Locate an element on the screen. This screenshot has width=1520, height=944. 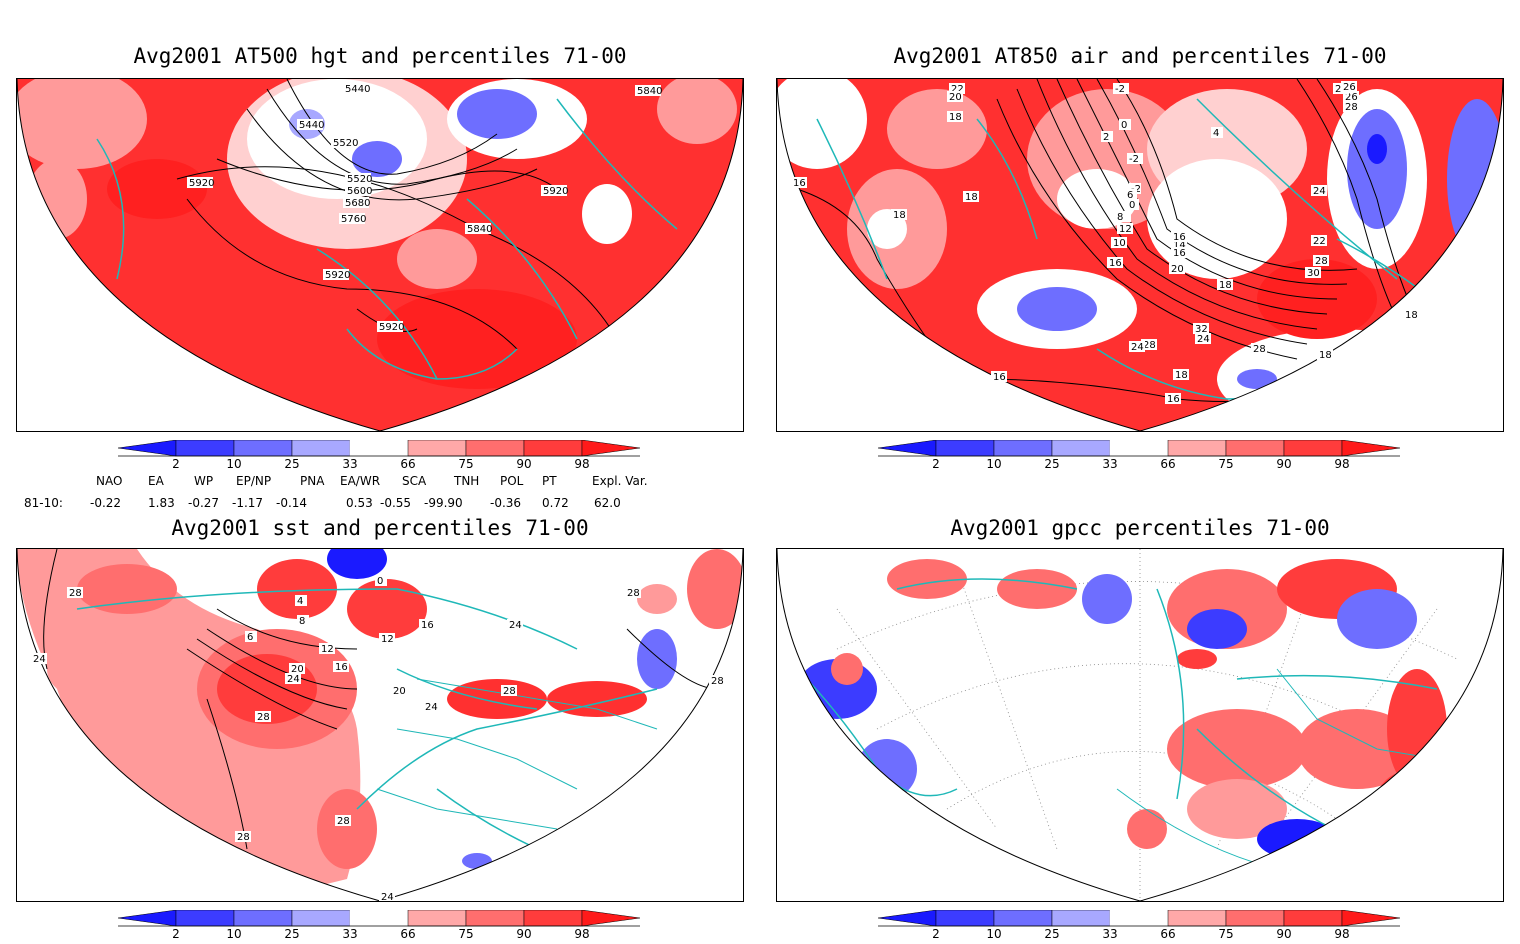
colorbar-air850-graphic: 2 10 25 33 66 75 90 98 is located at coordinates (1139, 455).